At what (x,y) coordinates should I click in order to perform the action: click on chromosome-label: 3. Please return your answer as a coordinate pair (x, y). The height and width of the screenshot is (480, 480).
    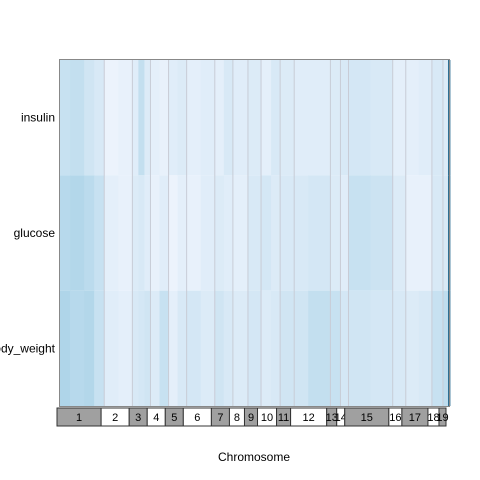
    Looking at the image, I should click on (138, 418).